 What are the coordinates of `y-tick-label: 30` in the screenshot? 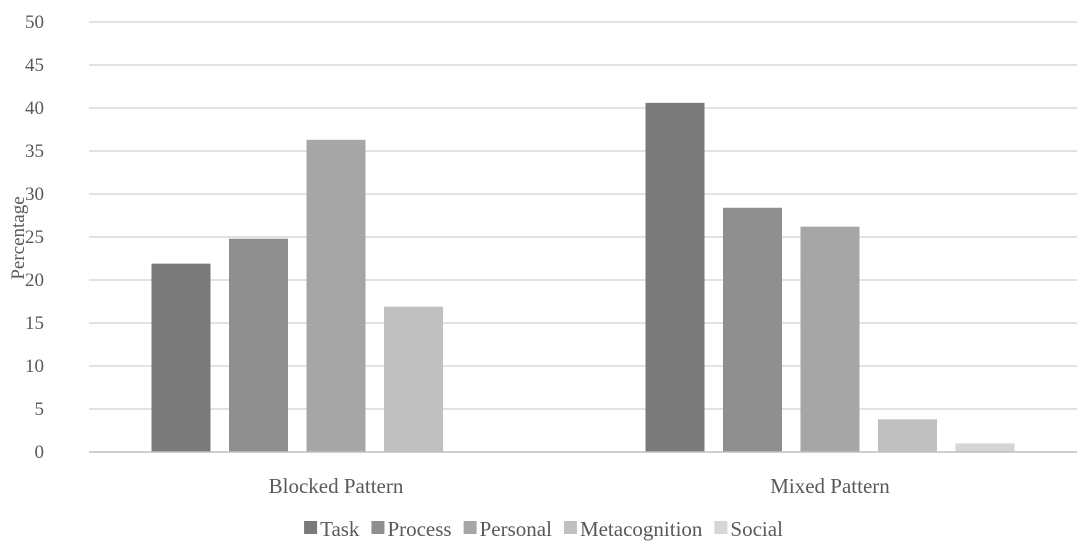 It's located at (34, 194).